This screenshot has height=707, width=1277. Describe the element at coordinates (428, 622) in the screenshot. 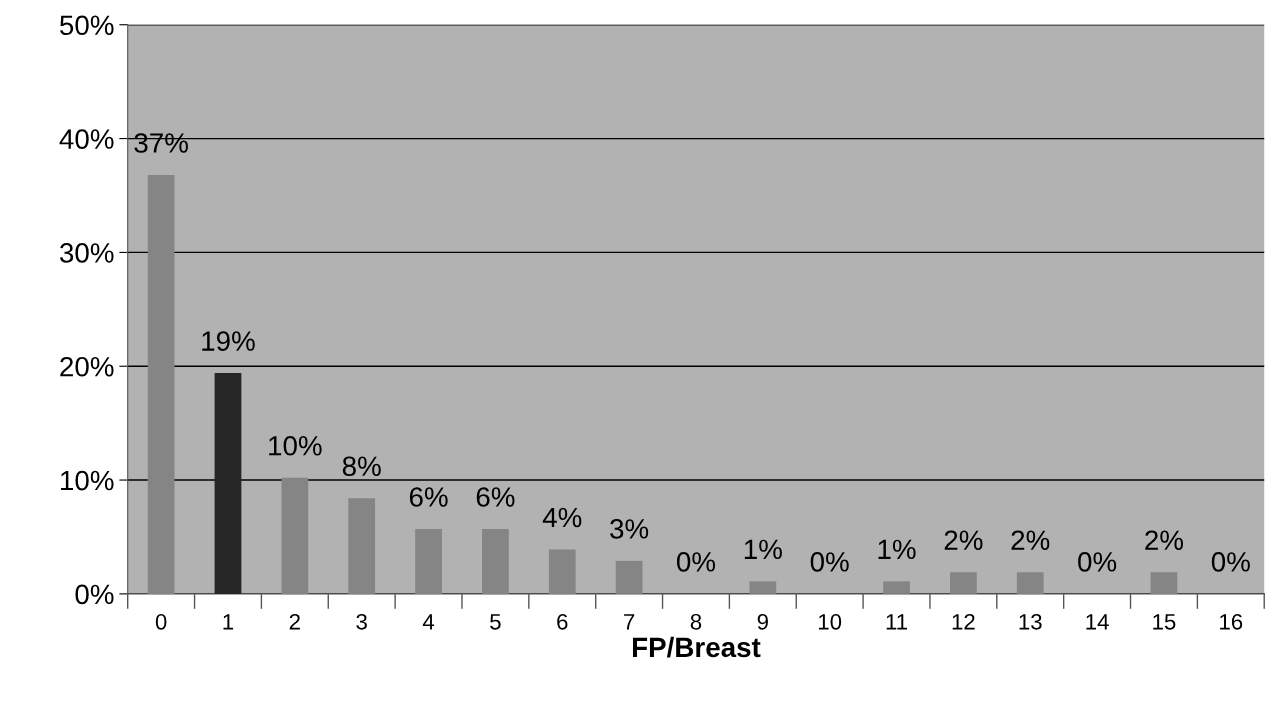

I see `x-tick-label: 4` at that location.